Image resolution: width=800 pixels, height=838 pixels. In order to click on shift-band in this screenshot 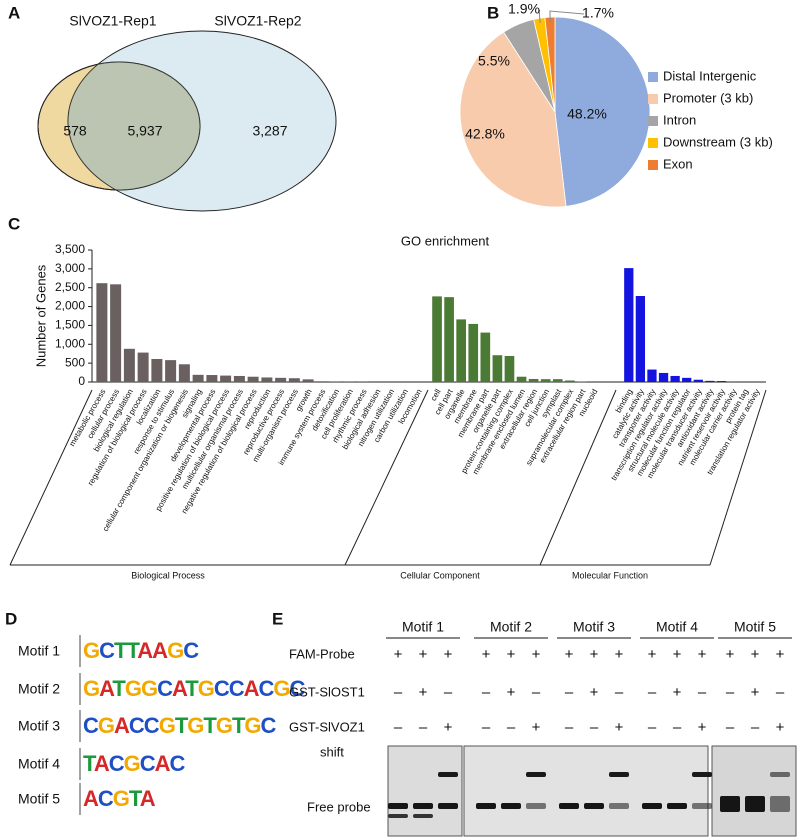, I will do `click(702, 774)`.